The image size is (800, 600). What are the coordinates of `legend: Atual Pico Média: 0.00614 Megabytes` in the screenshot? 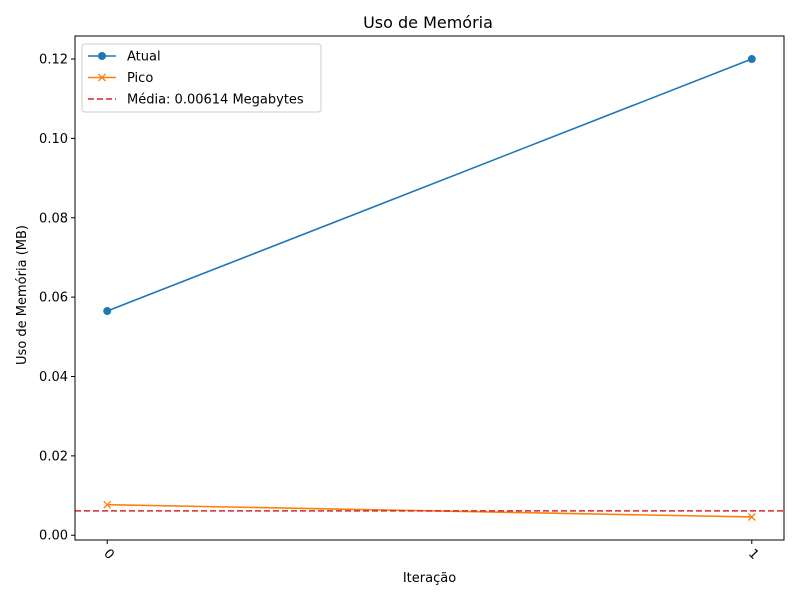 It's located at (201, 78).